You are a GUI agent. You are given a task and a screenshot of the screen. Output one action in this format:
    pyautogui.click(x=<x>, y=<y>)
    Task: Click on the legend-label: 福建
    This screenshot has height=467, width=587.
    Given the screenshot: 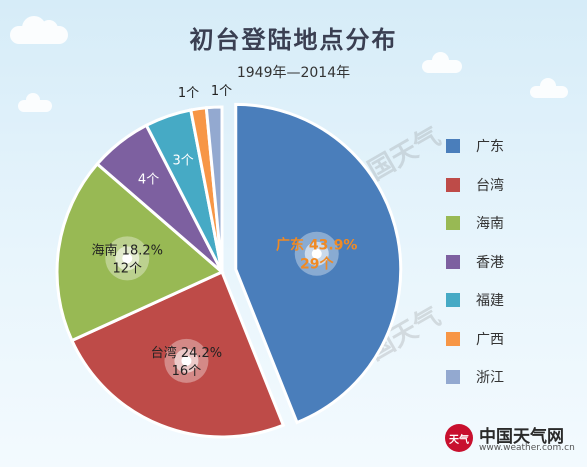 What is the action you would take?
    pyautogui.click(x=490, y=301)
    